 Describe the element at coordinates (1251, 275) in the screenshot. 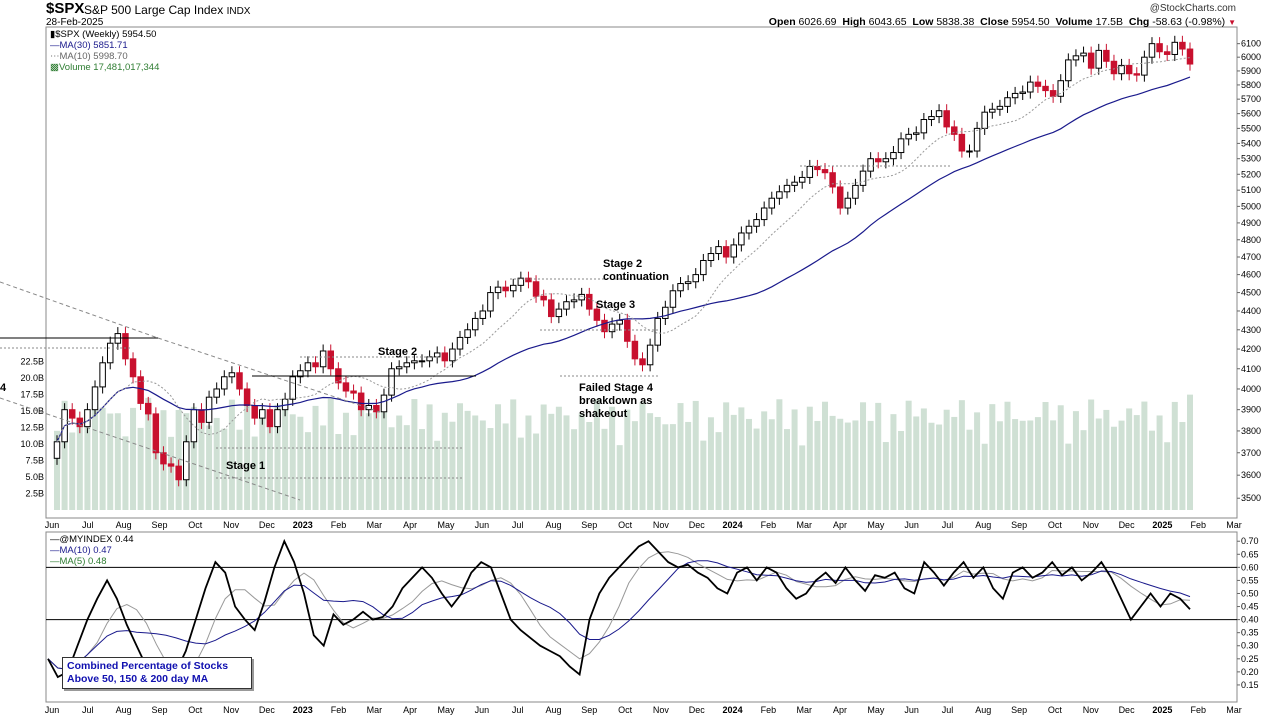

I see `price-tick-label: 4600` at that location.